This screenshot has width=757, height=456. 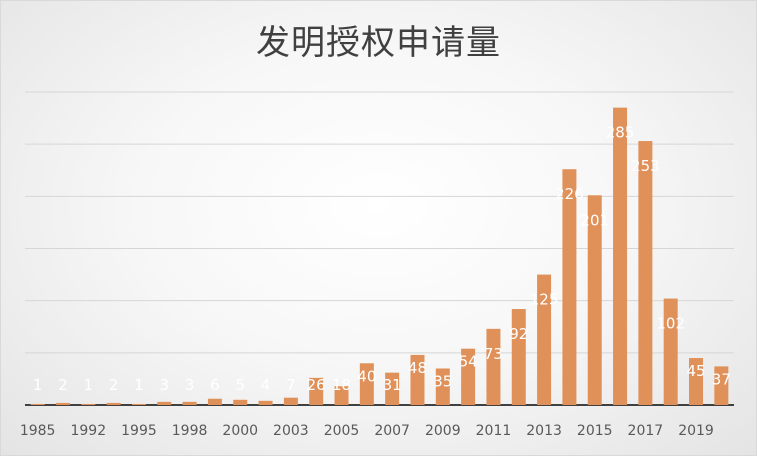 What do you see at coordinates (266, 385) in the screenshot?
I see `data-label: 4` at bounding box center [266, 385].